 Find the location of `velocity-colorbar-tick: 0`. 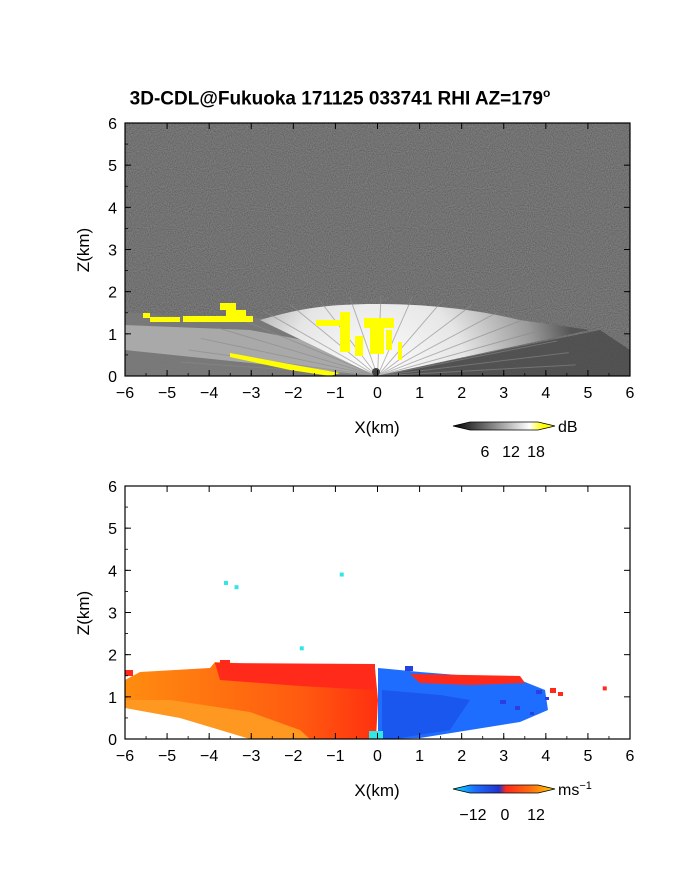

velocity-colorbar-tick: 0 is located at coordinates (505, 815).